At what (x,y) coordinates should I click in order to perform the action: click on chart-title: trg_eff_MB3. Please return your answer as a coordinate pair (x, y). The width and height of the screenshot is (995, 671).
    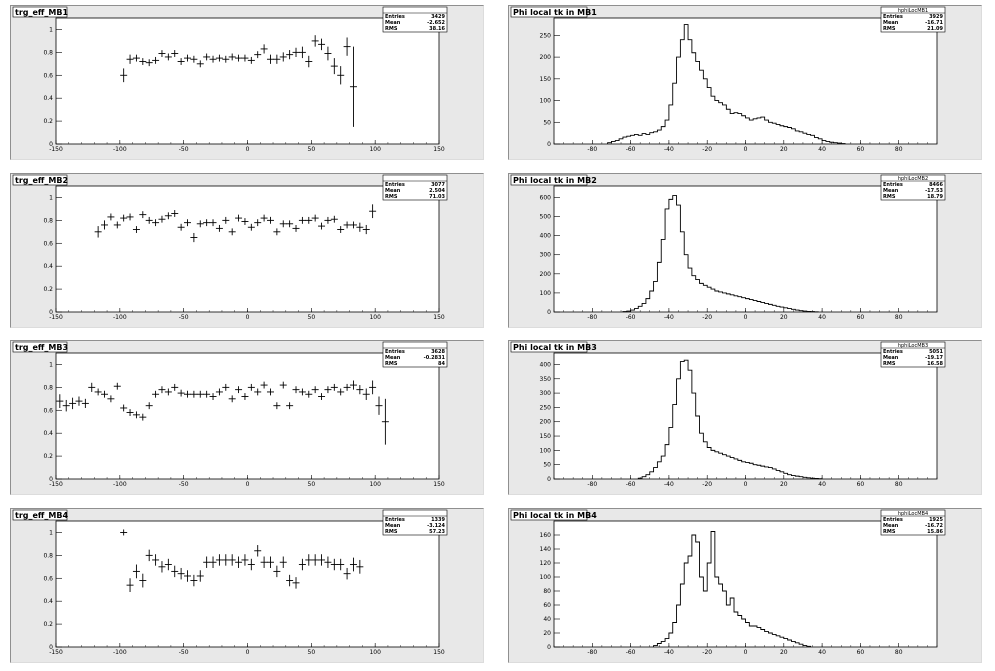
    Looking at the image, I should click on (41, 347).